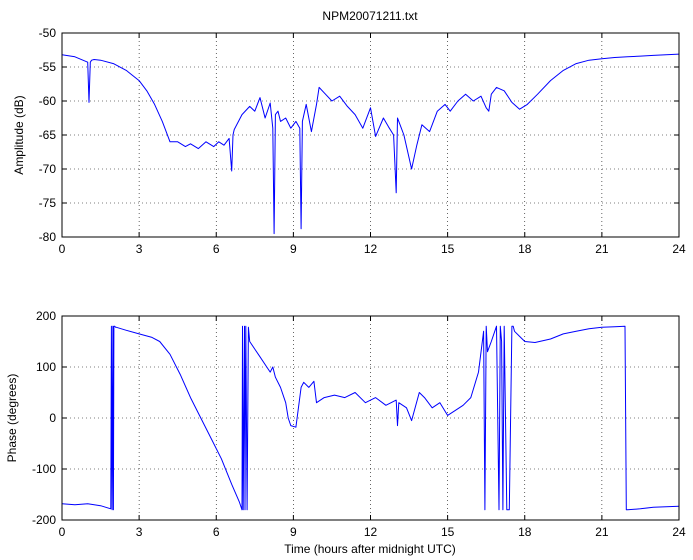  Describe the element at coordinates (602, 249) in the screenshot. I see `amplitude-x-tick-label: 21` at that location.